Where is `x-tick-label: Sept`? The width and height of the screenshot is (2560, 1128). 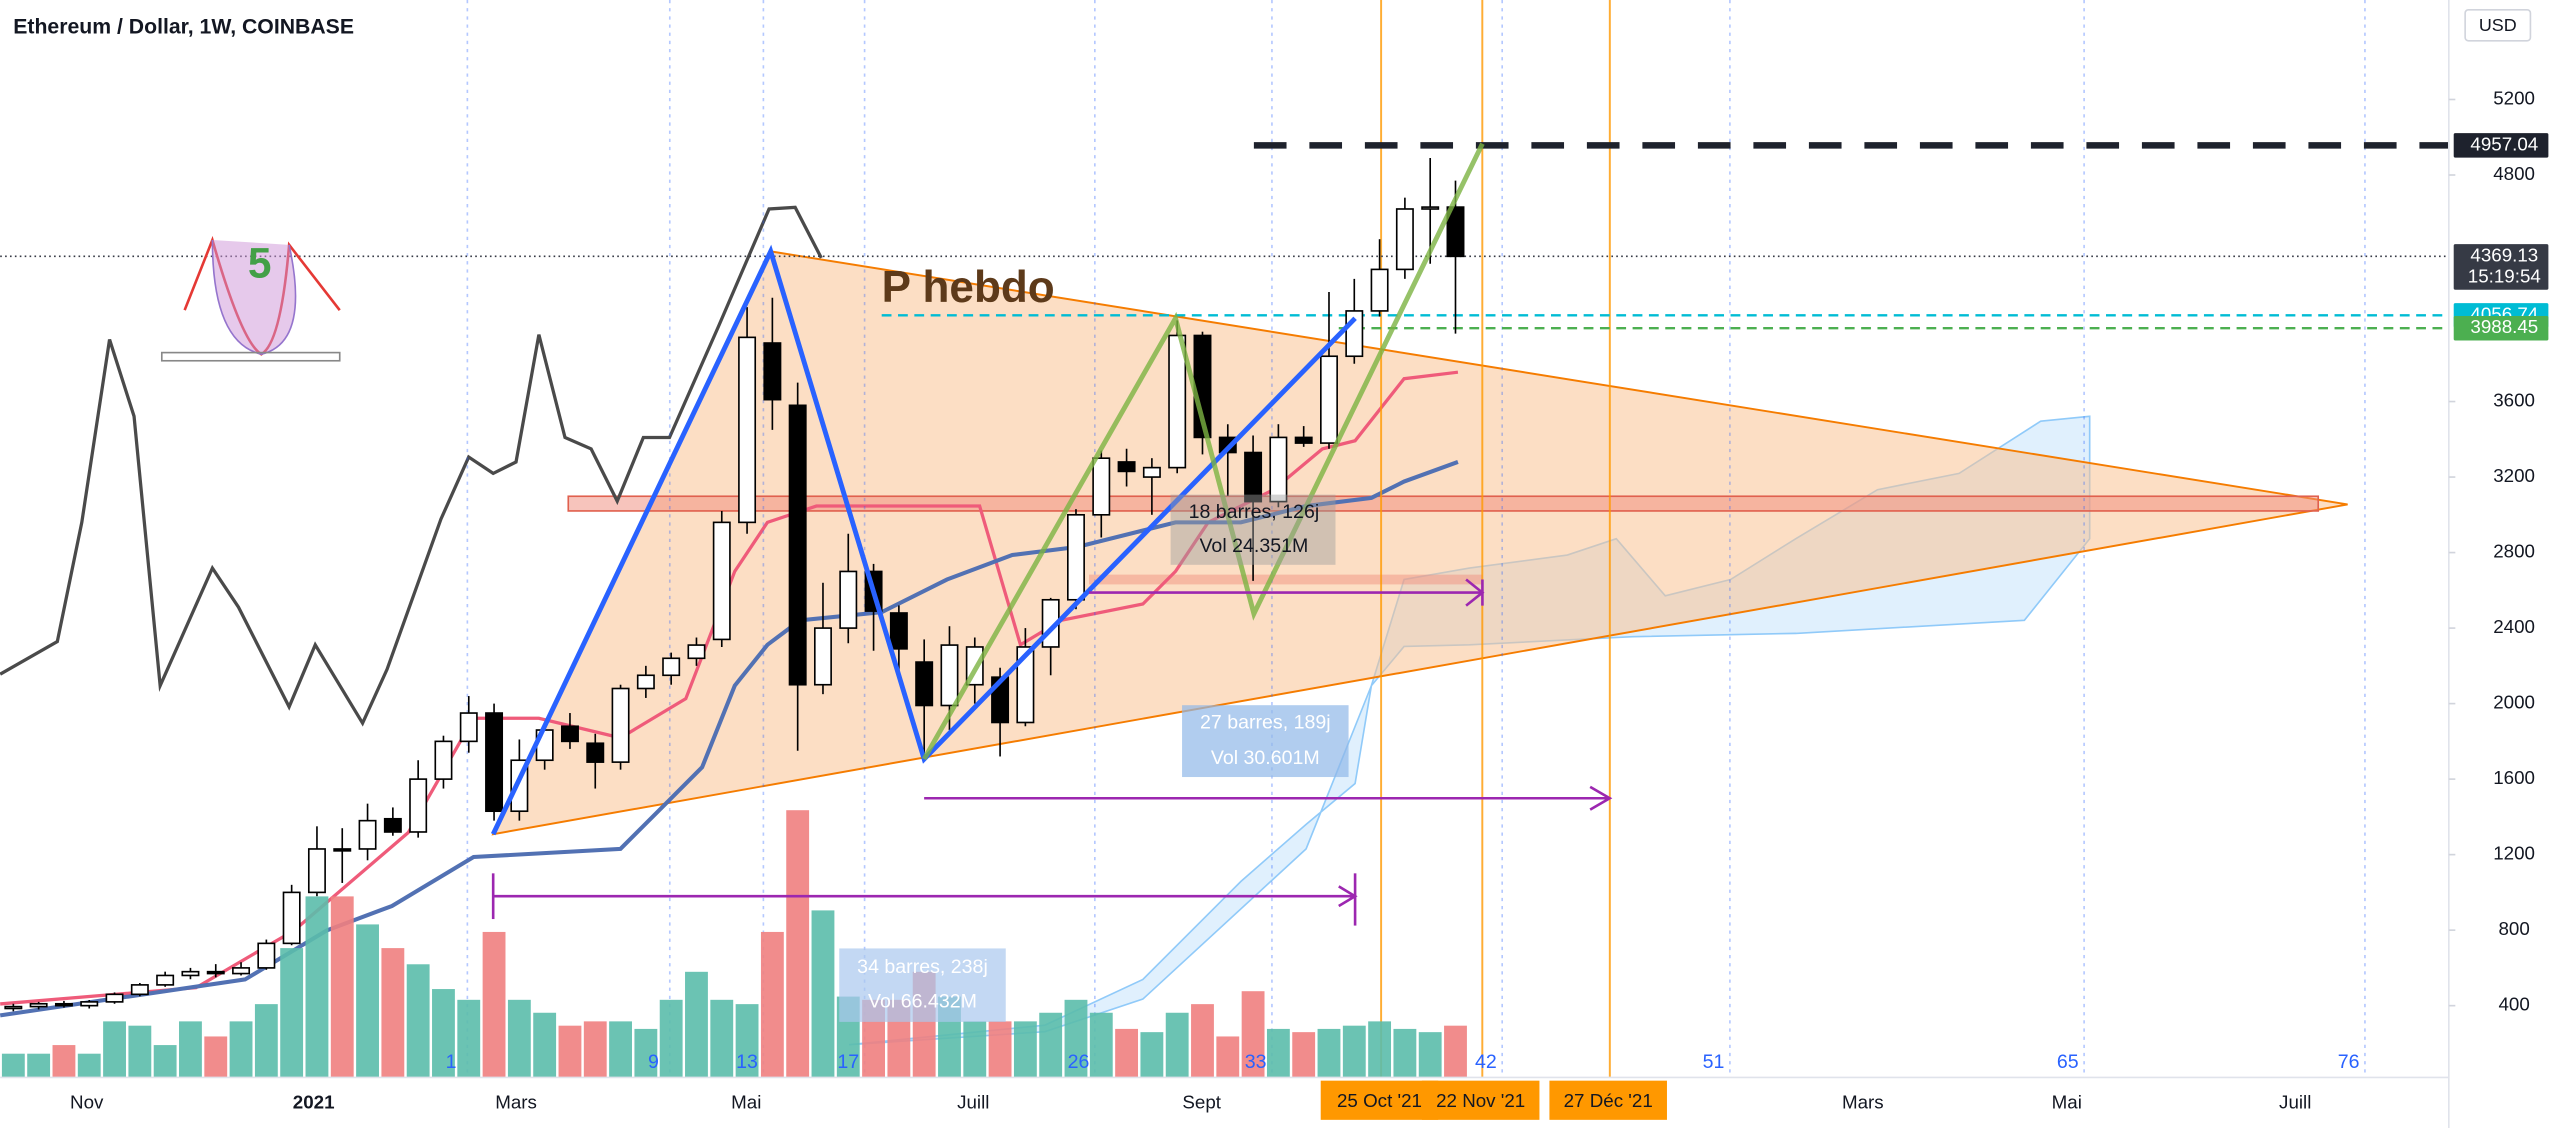 x-tick-label: Sept is located at coordinates (1201, 1101).